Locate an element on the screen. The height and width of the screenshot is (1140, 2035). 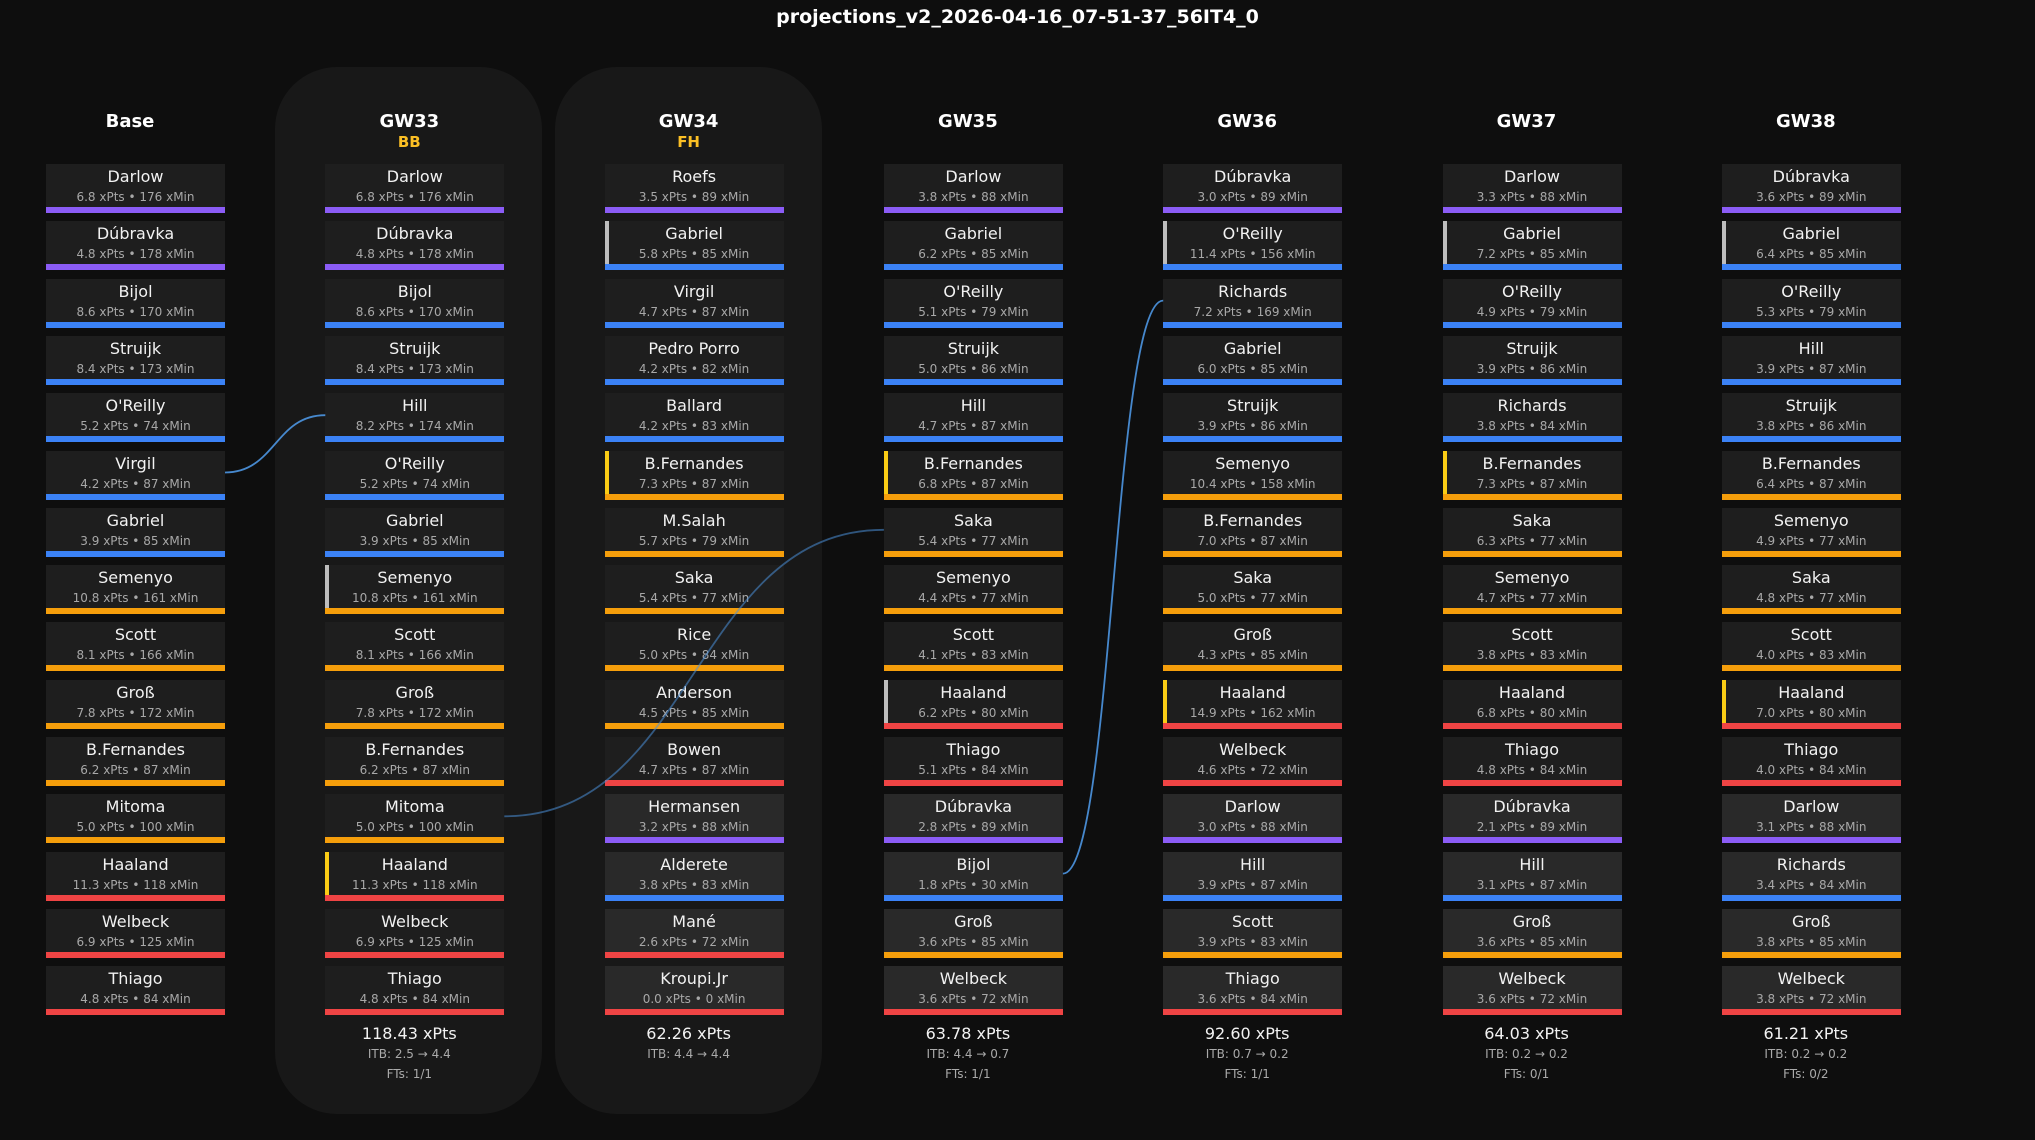
player-card: O'Reilly 11.4 xPts • 156 xMin is located at coordinates (1253, 246).